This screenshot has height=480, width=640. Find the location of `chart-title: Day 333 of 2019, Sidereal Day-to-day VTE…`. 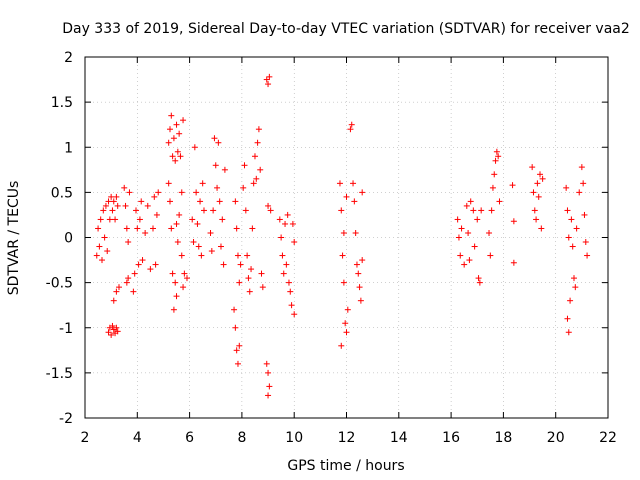

chart-title: Day 333 of 2019, Sidereal Day-to-day VTE… is located at coordinates (346, 29).